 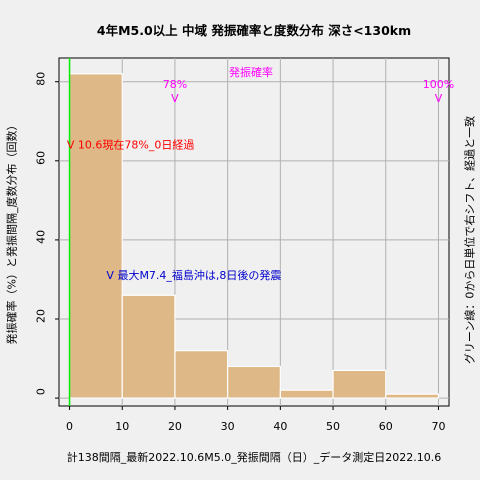 I want to click on x-tick-label: 0, so click(x=69, y=426).